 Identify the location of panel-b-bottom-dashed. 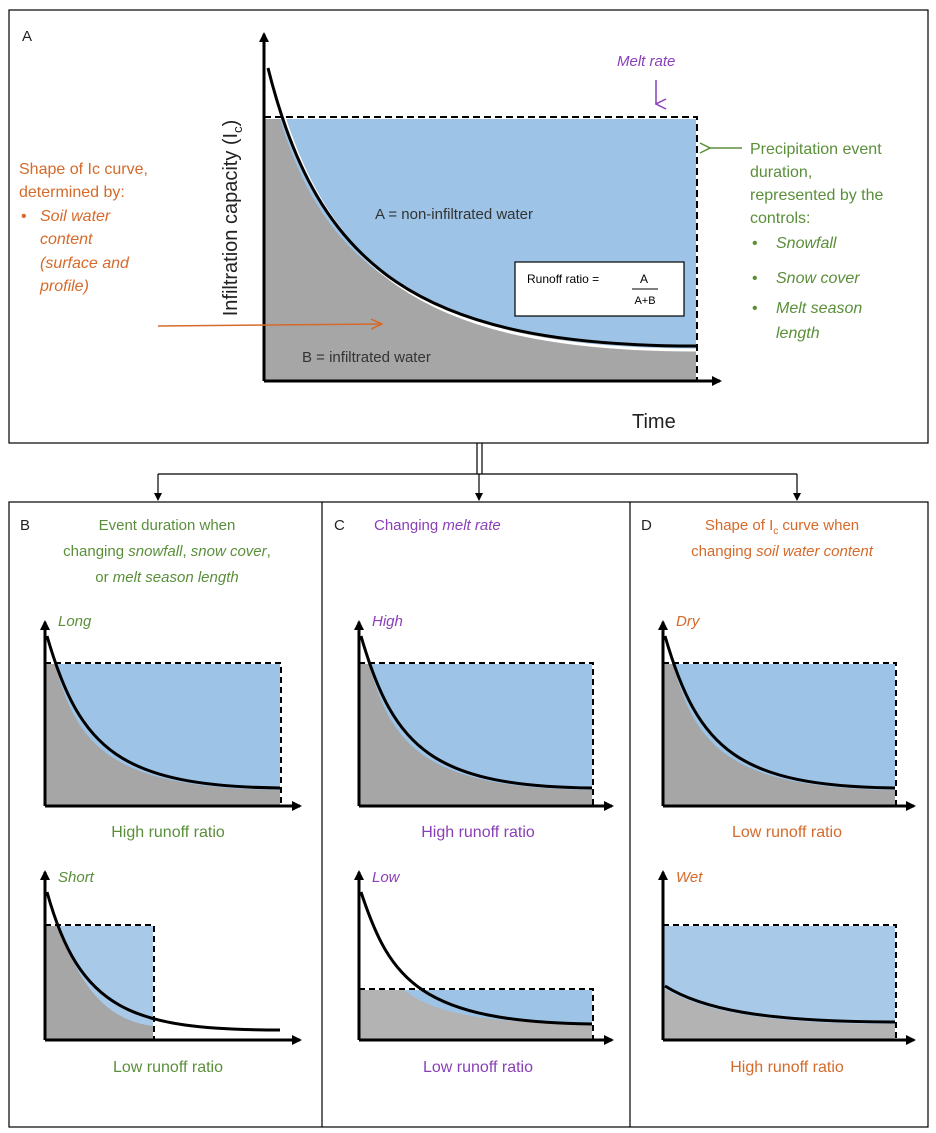
(100, 982).